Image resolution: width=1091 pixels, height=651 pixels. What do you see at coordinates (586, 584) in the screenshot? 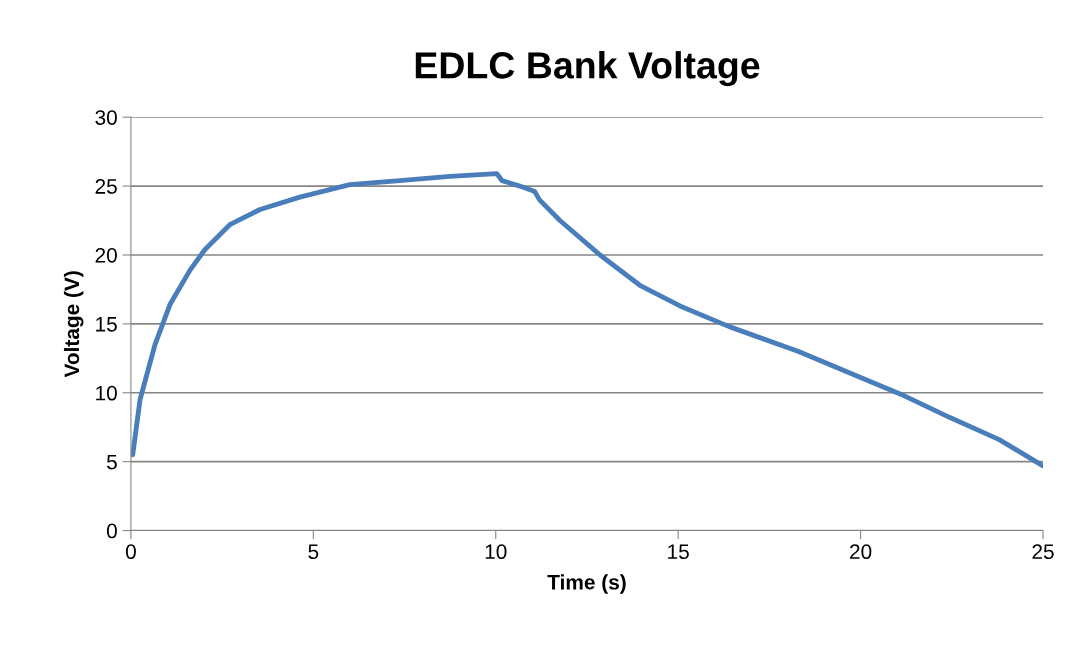
I see `x-axis-title: Time (s)` at bounding box center [586, 584].